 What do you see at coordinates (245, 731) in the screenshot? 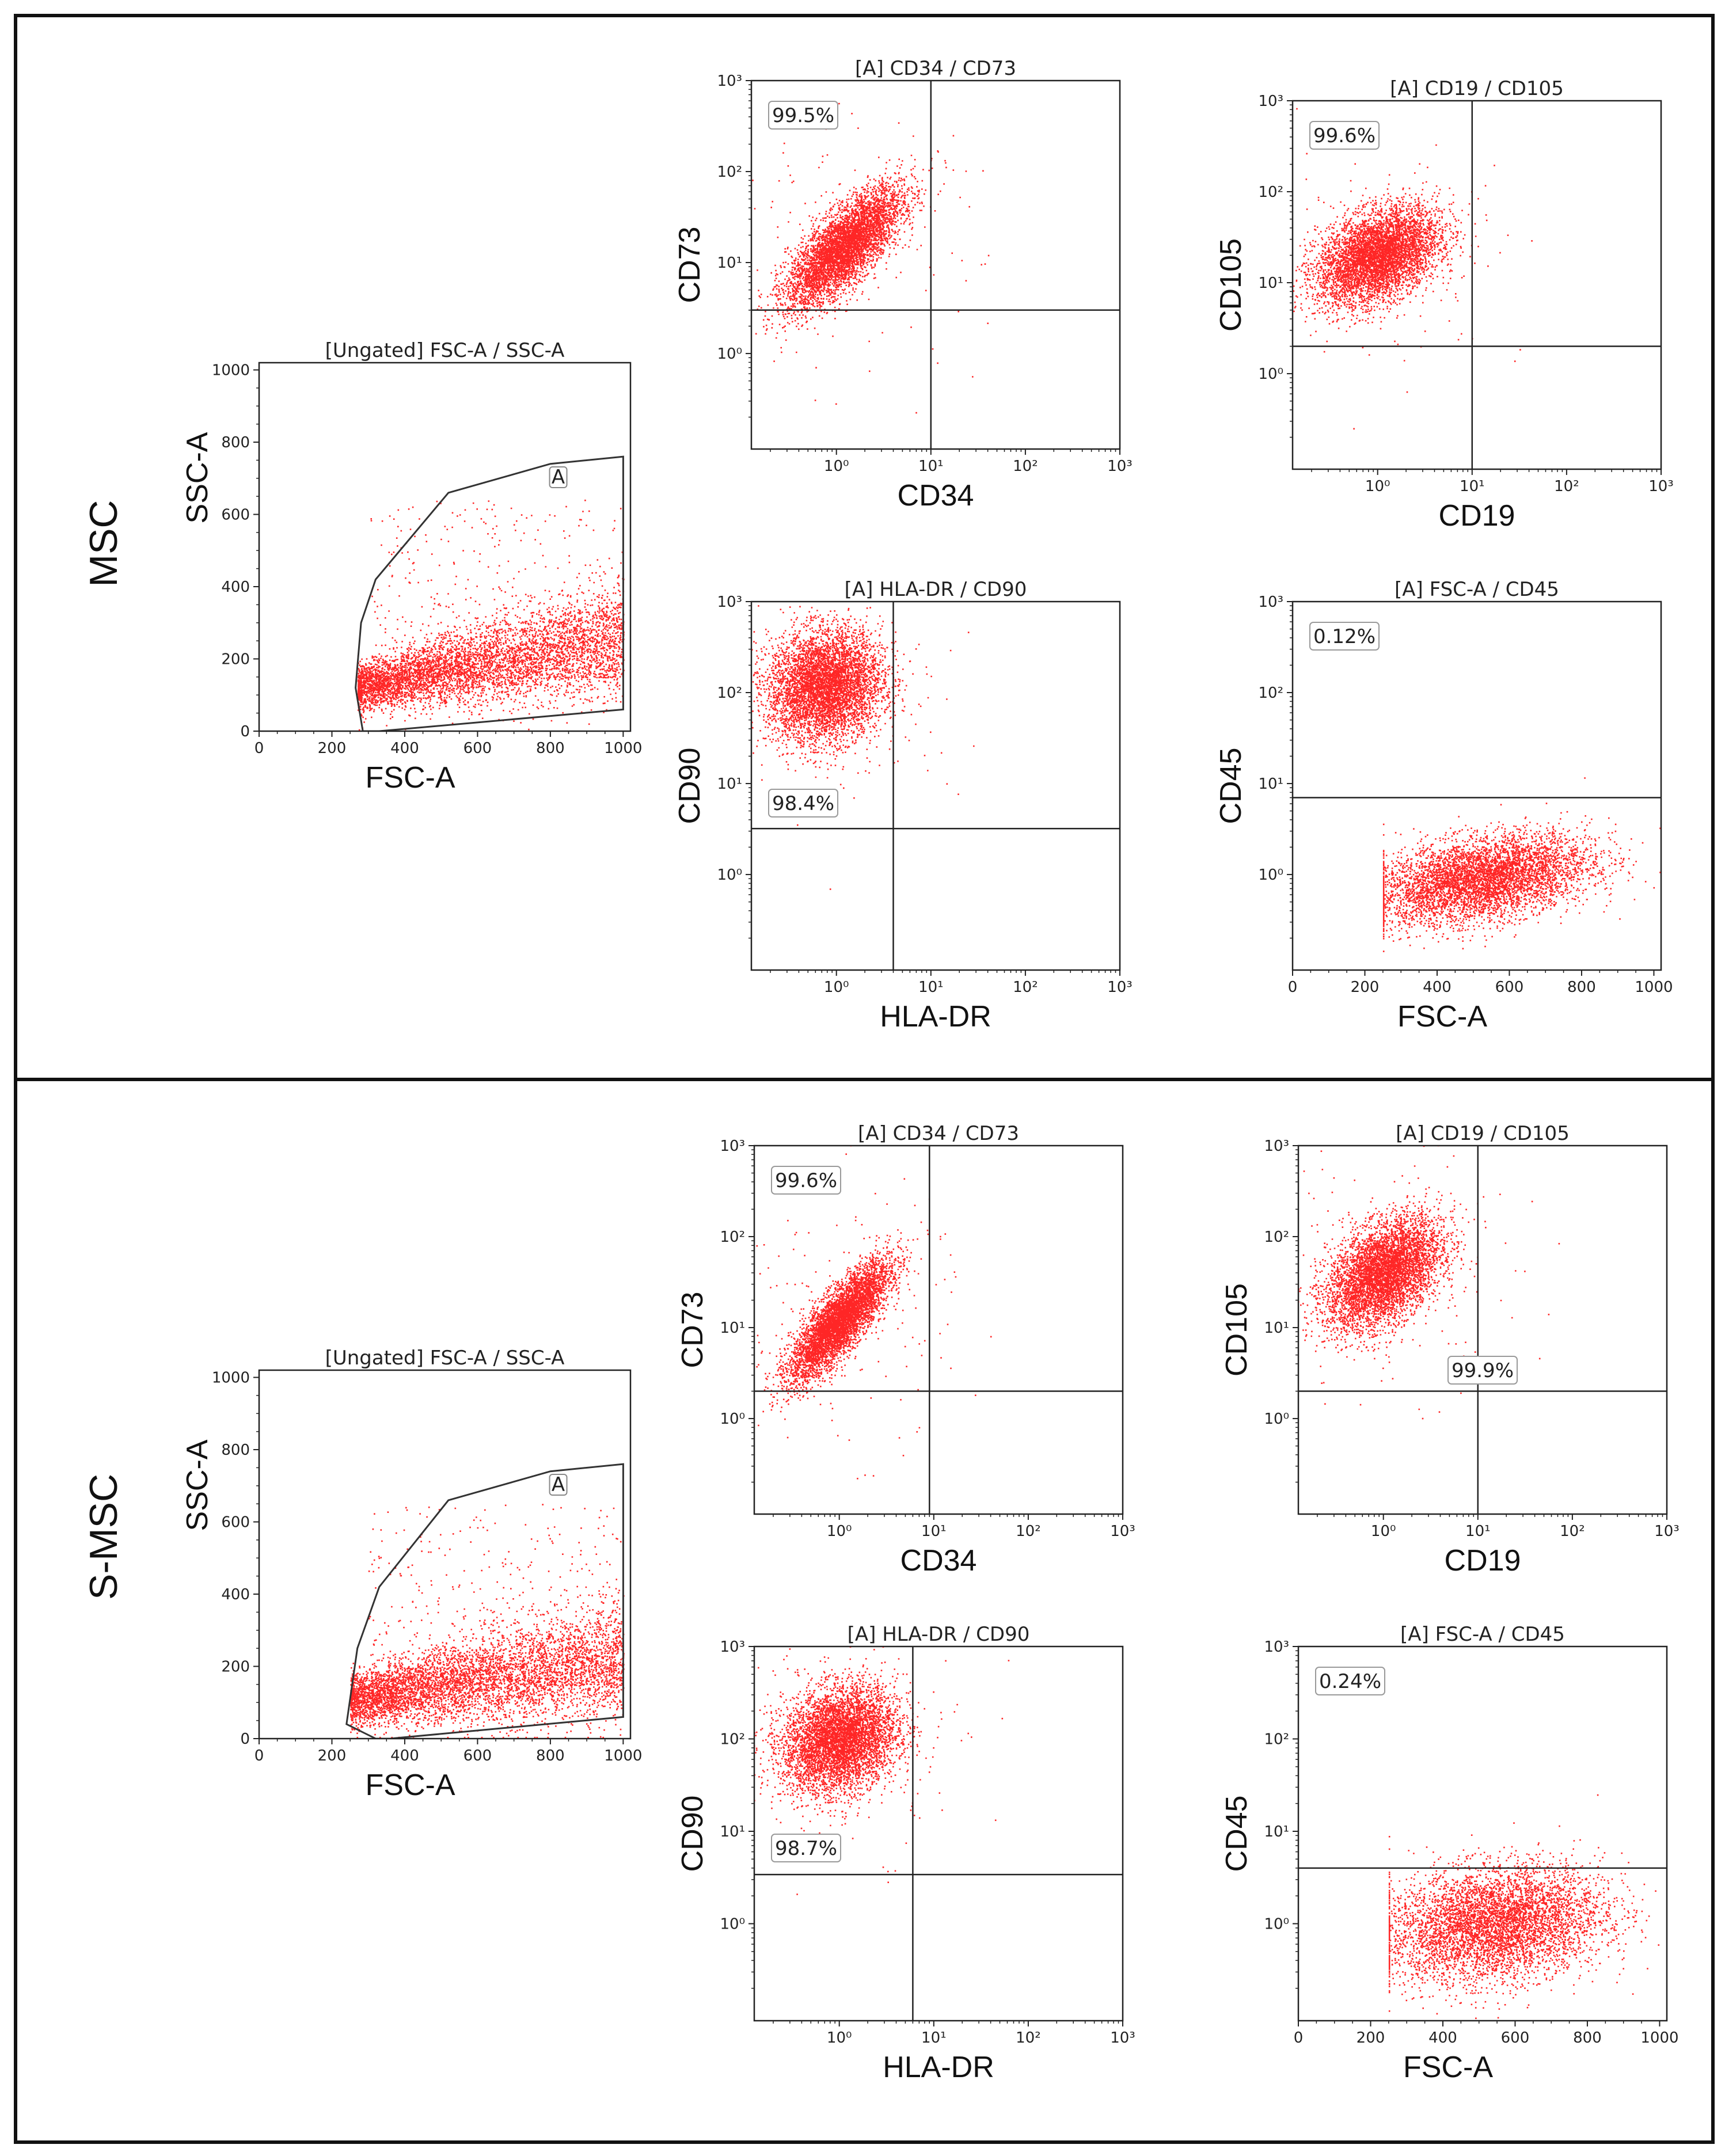
I see `y-tick-label: 0` at bounding box center [245, 731].